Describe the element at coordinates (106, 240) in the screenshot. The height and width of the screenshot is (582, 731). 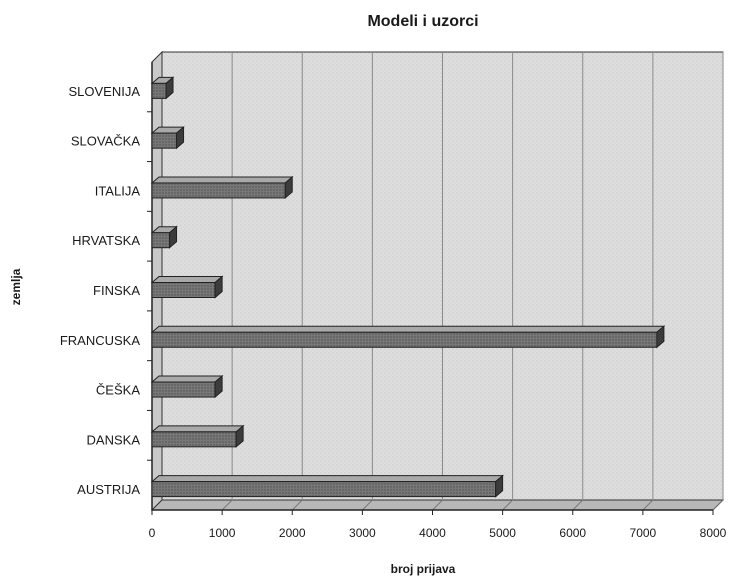
I see `y-category-label: HRVATSKA` at that location.